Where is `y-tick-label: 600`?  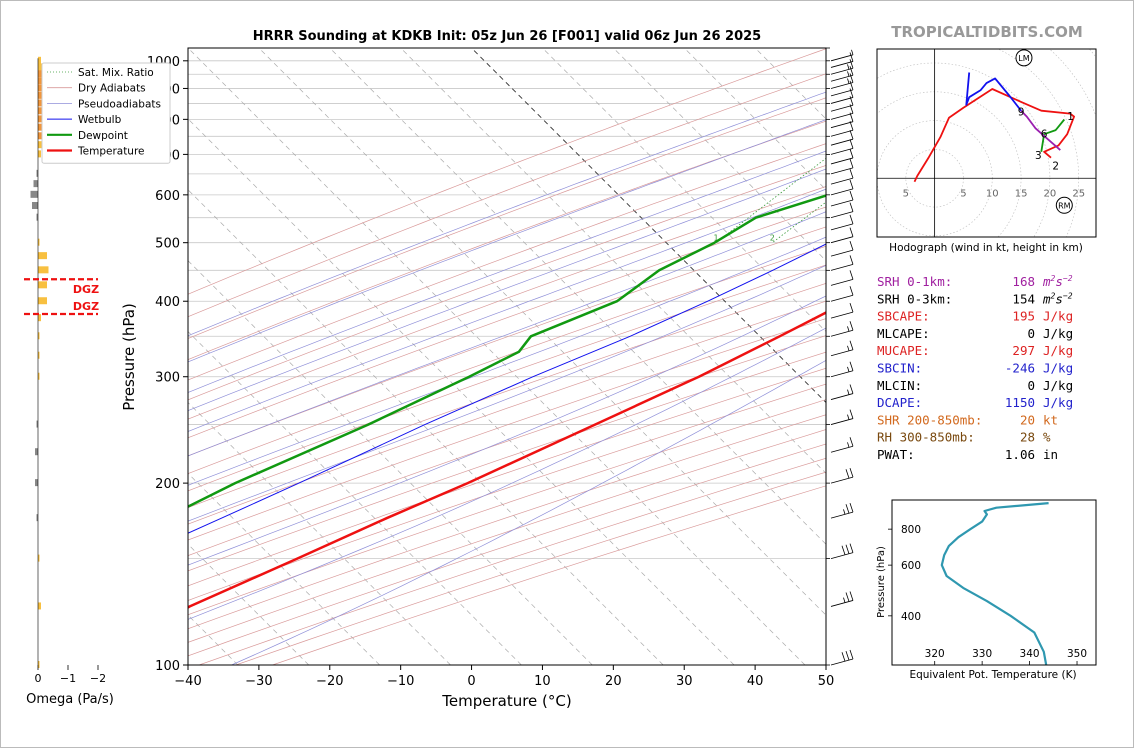 y-tick-label: 600 is located at coordinates (167, 196).